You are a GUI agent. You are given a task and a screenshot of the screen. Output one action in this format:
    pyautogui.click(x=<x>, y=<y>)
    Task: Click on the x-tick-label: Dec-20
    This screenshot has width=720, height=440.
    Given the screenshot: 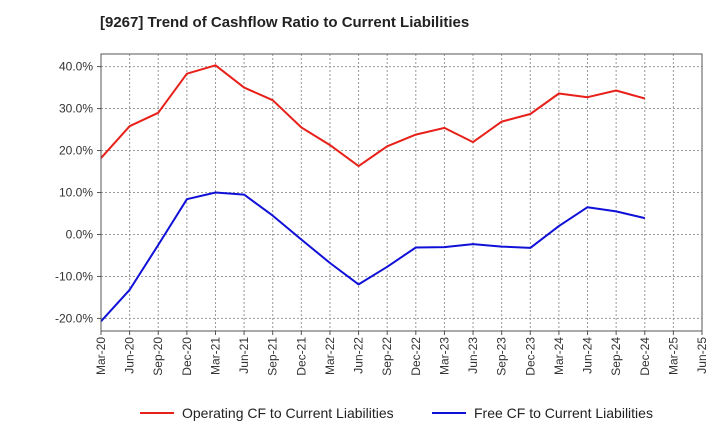 What is the action you would take?
    pyautogui.click(x=187, y=356)
    